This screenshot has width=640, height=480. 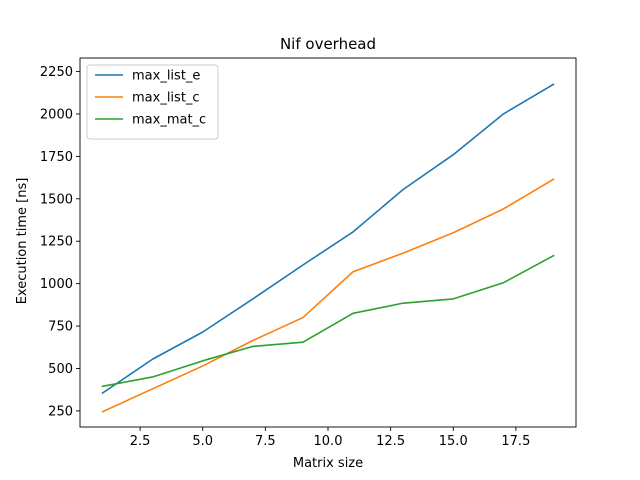 What do you see at coordinates (328, 44) in the screenshot?
I see `chart-title: Nif overhead` at bounding box center [328, 44].